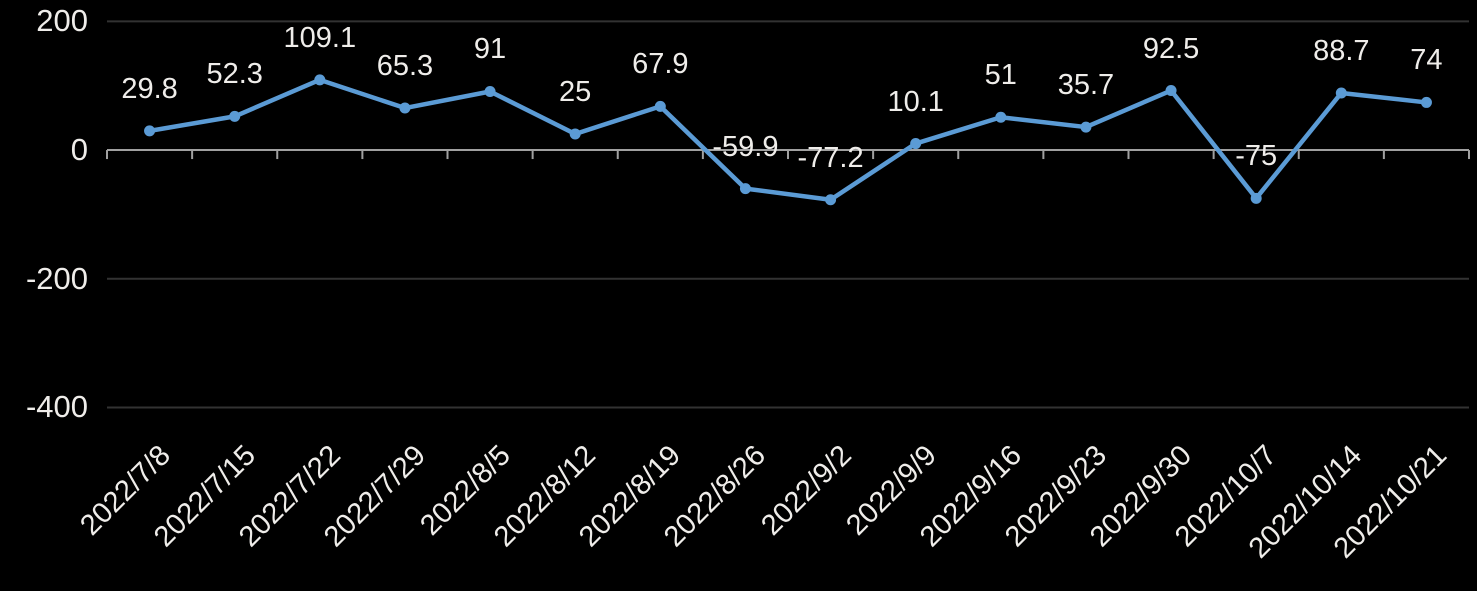 The height and width of the screenshot is (591, 1477). What do you see at coordinates (1426, 60) in the screenshot?
I see `data-label: 74` at bounding box center [1426, 60].